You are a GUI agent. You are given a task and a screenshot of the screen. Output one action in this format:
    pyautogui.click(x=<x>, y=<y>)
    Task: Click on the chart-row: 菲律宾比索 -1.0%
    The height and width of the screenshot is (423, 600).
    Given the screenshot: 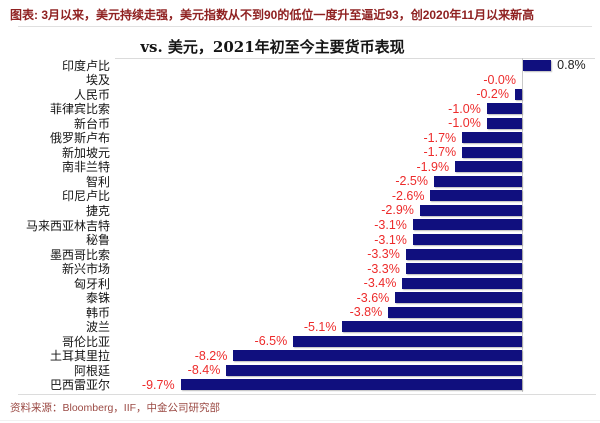 What is the action you would take?
    pyautogui.click(x=300, y=109)
    